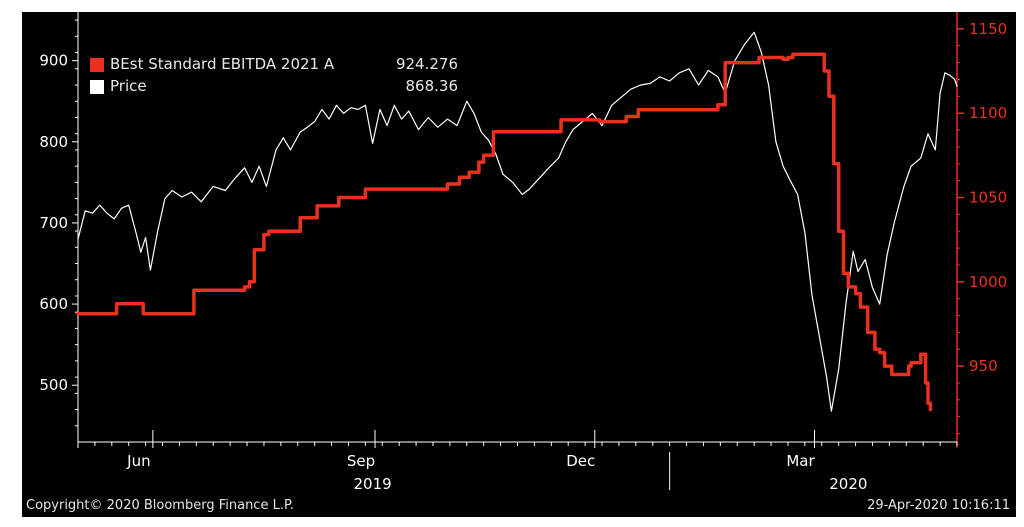 The width and height of the screenshot is (1024, 527). I want to click on right-axis-tick-label: 1150, so click(988, 29).